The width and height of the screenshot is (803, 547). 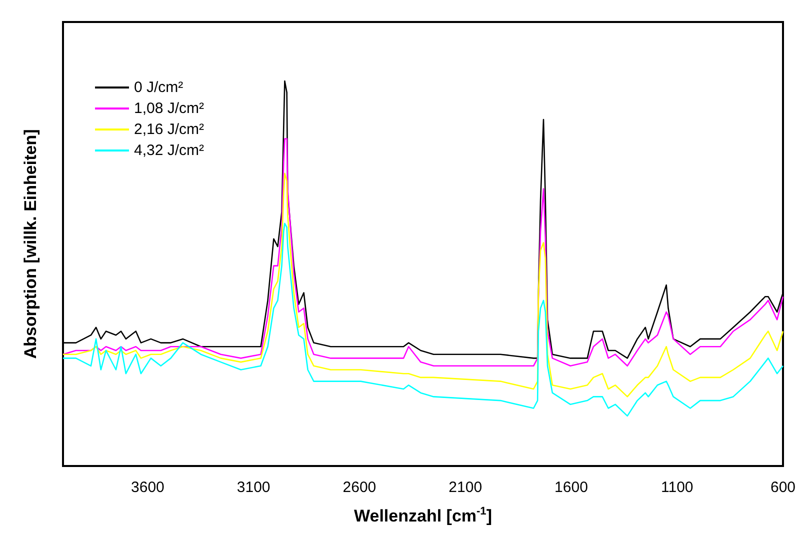 I want to click on x-tick-label: 600, so click(x=783, y=487).